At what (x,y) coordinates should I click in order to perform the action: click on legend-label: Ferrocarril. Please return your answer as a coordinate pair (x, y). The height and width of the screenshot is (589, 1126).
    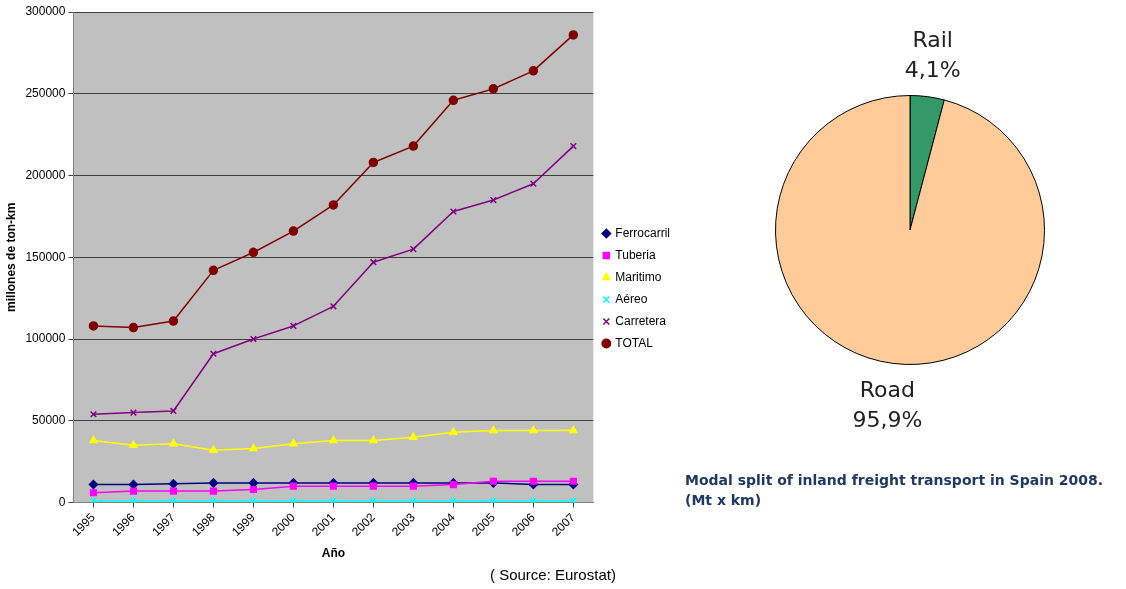
    Looking at the image, I should click on (642, 232).